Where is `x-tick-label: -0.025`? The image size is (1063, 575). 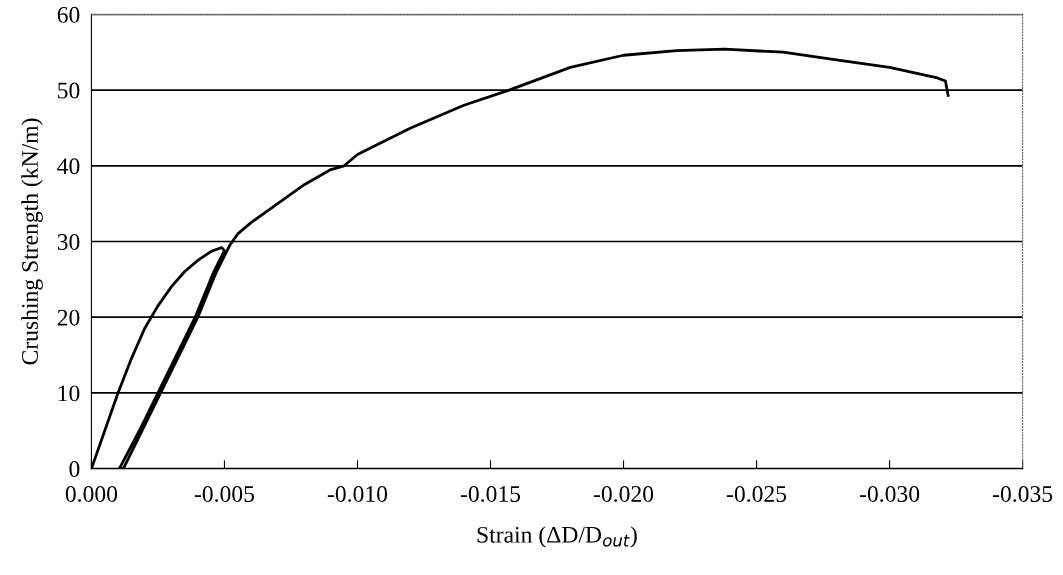 x-tick-label: -0.025 is located at coordinates (756, 494).